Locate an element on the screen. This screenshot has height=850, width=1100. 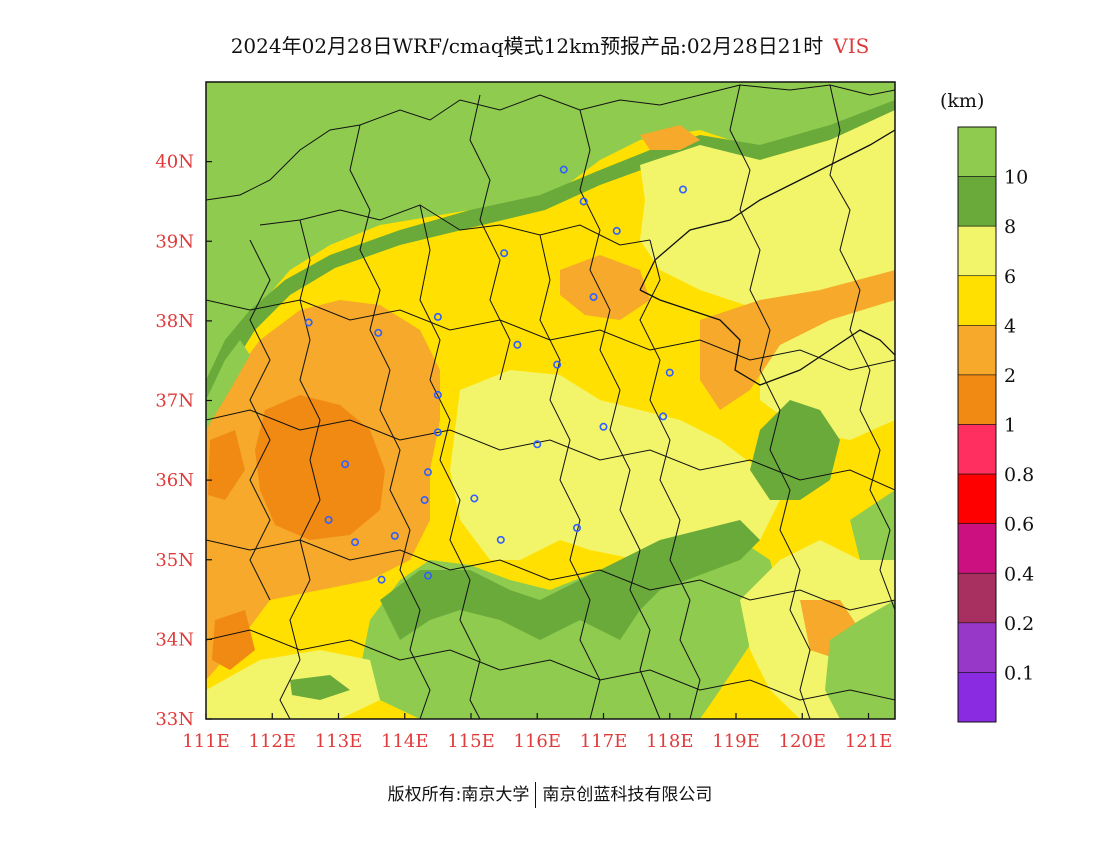
legend-label: 4 is located at coordinates (1010, 326).